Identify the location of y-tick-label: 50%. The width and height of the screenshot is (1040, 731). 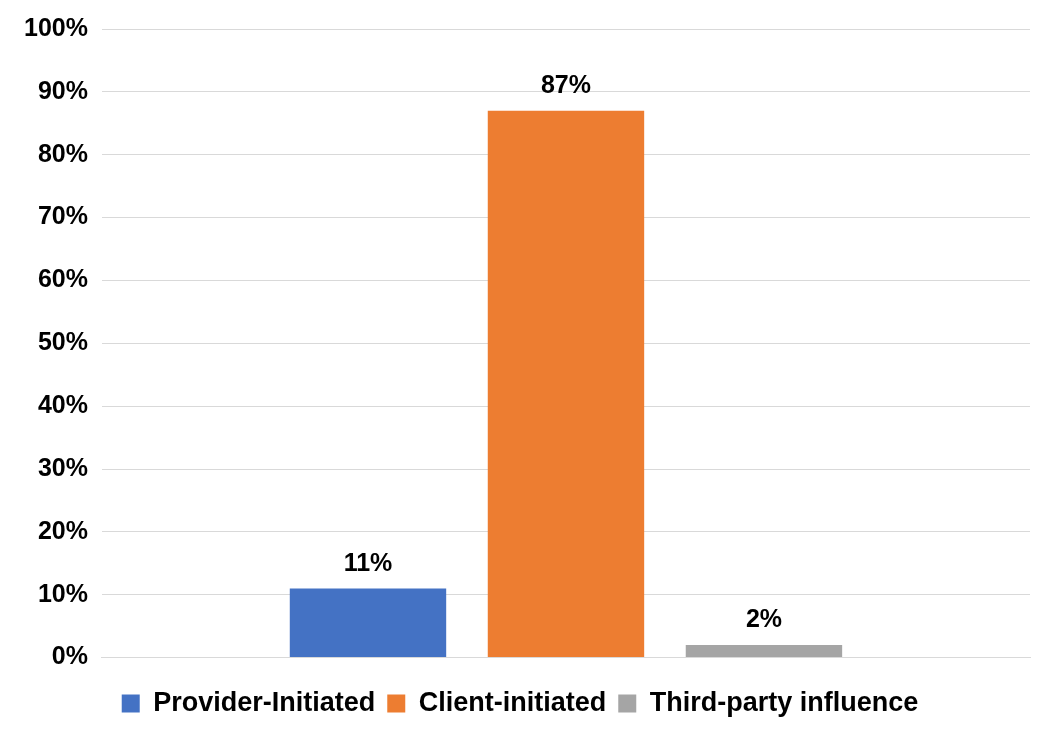
(62, 341).